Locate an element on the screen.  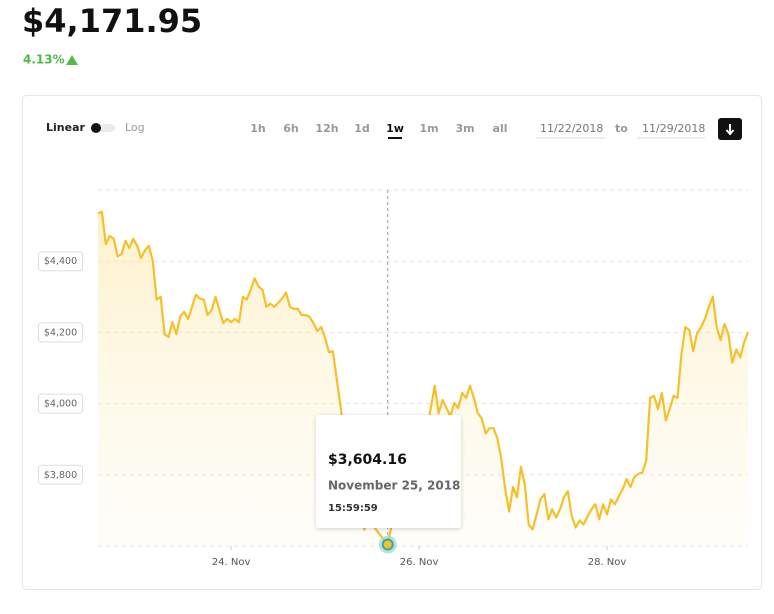
range-button: 6h is located at coordinates (291, 128).